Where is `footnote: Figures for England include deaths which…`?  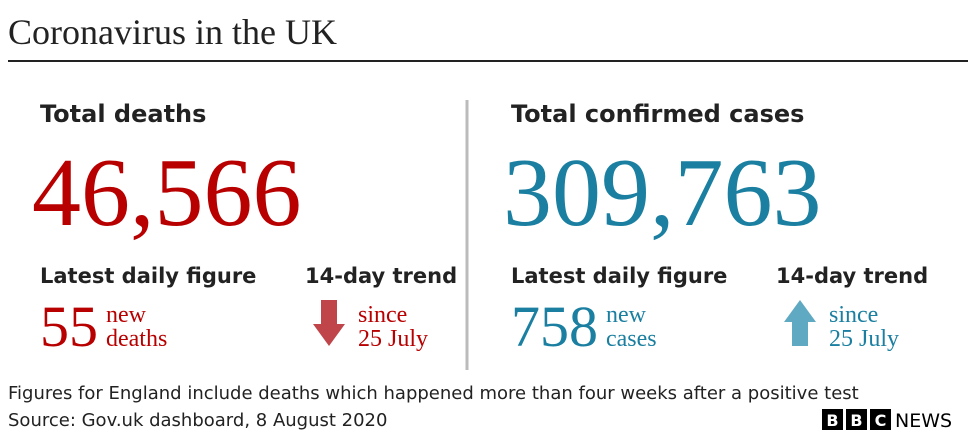
footnote: Figures for England include deaths which… is located at coordinates (433, 393).